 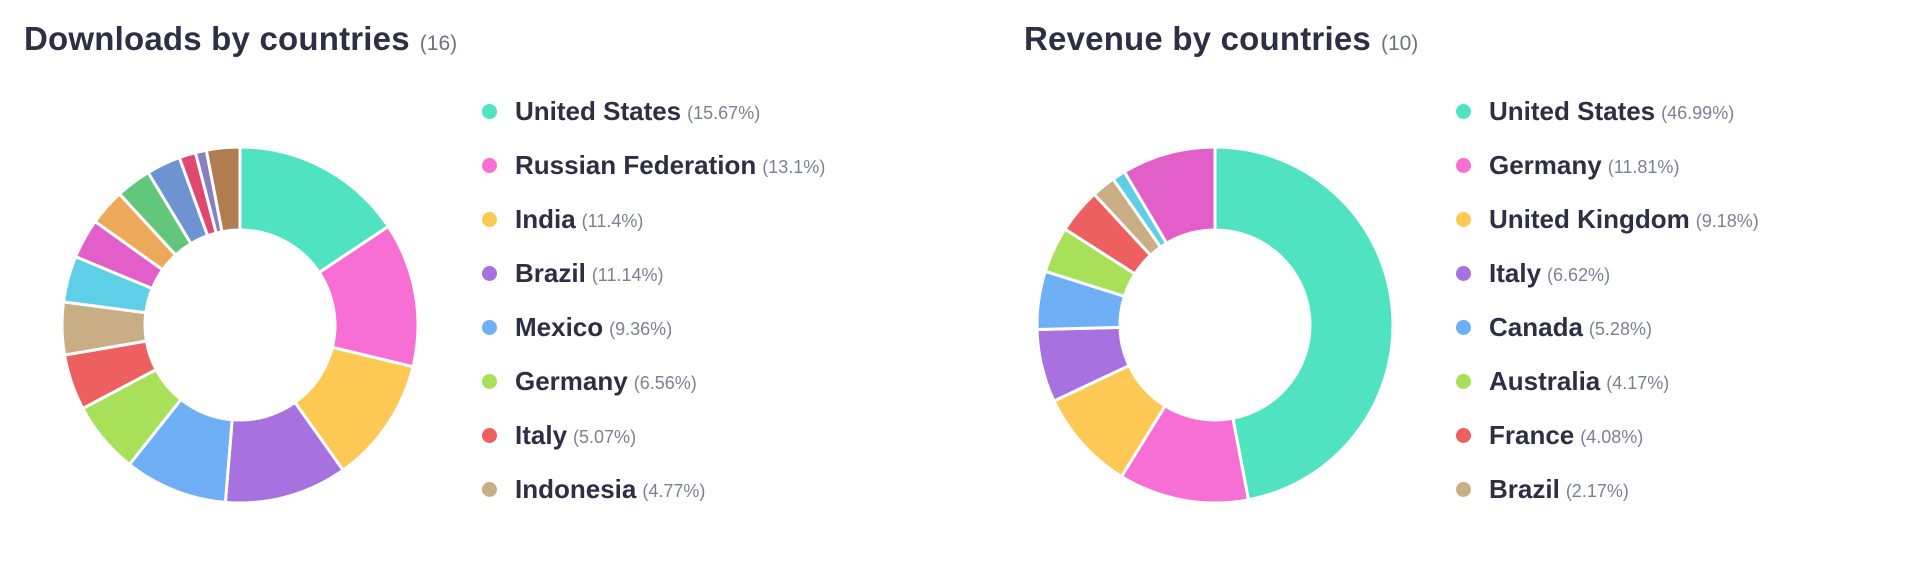 I want to click on revenue-donut-chart, so click(x=1215, y=325).